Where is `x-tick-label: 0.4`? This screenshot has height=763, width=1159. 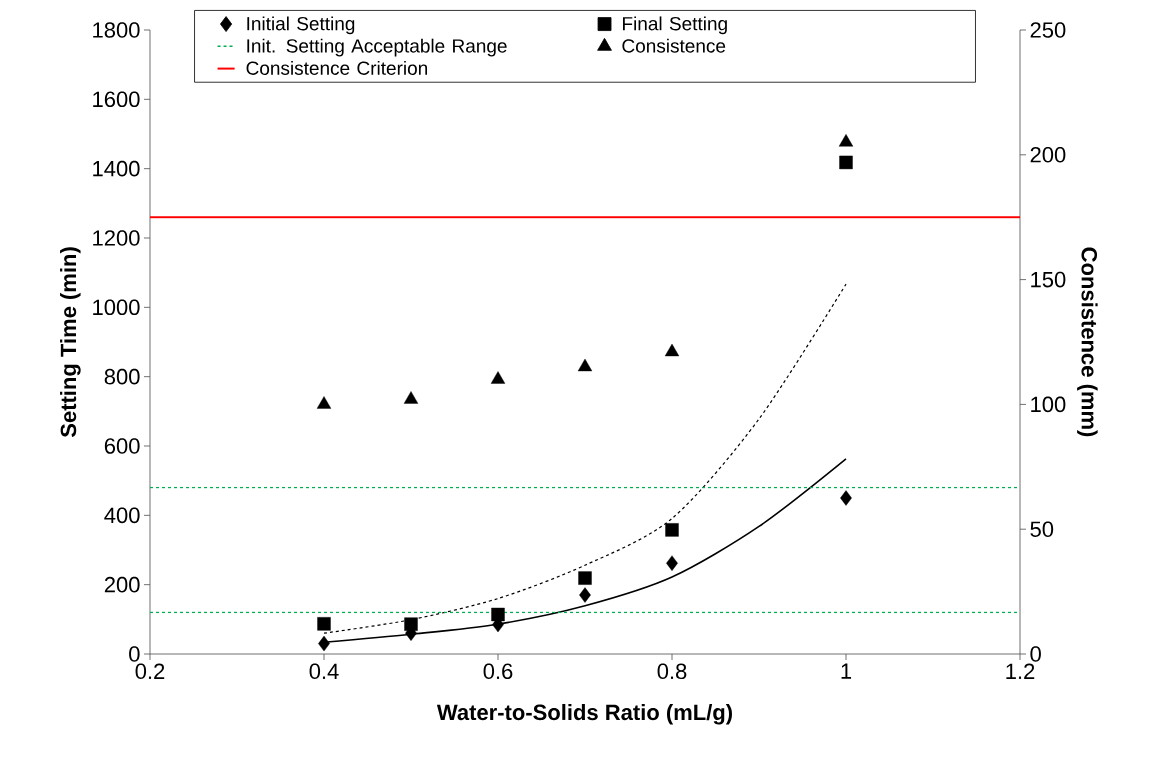
x-tick-label: 0.4 is located at coordinates (324, 671).